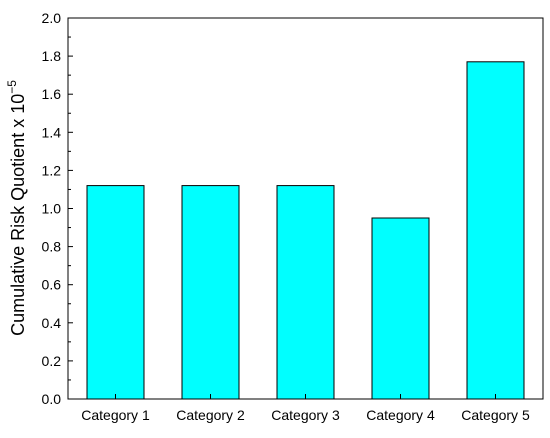 The height and width of the screenshot is (438, 550). What do you see at coordinates (12, 87) in the screenshot?
I see `y-axis-title-exponent: −5` at bounding box center [12, 87].